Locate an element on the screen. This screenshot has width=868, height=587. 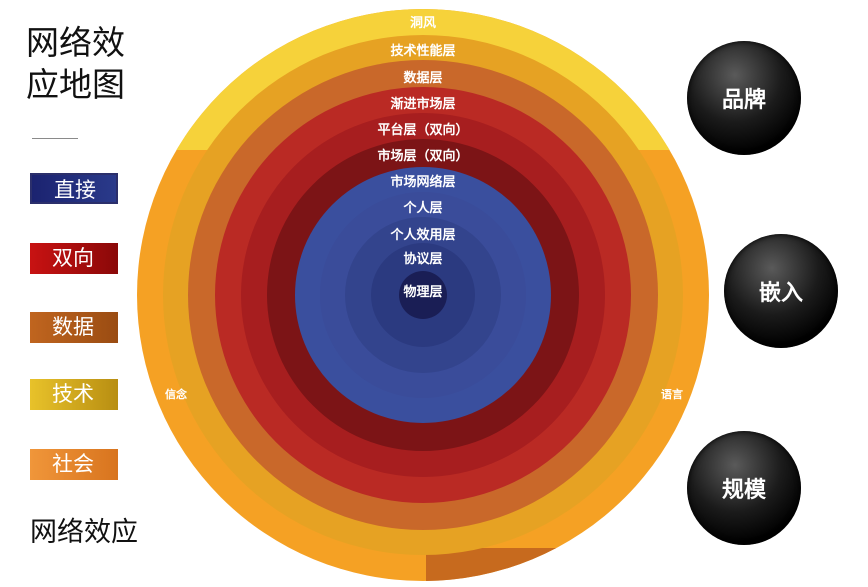
page-title: 网络效 应地图 is located at coordinates (86, 64).